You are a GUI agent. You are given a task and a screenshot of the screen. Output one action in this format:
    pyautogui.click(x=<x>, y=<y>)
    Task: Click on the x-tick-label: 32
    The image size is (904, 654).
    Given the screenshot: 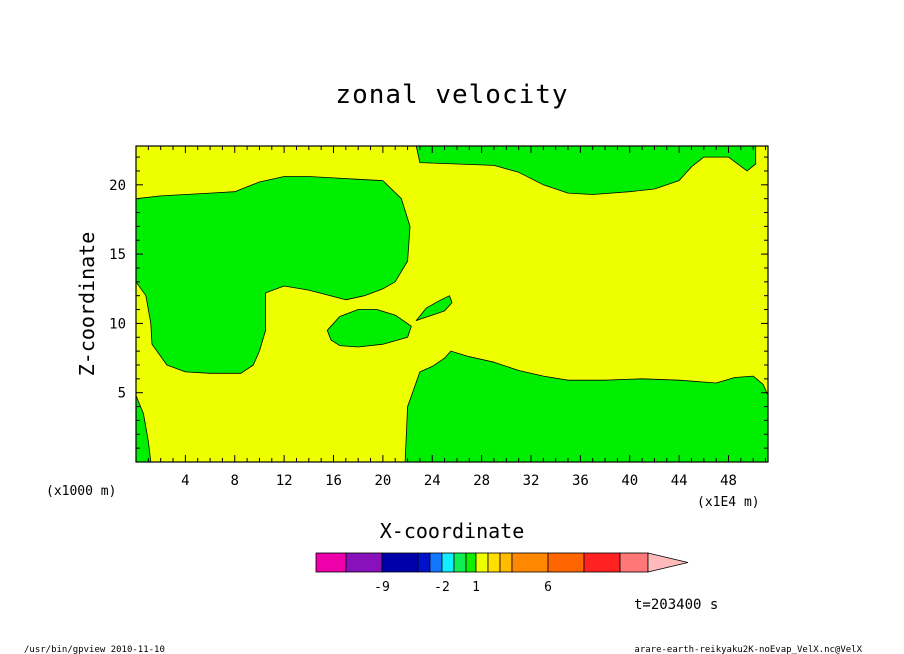 What is the action you would take?
    pyautogui.click(x=531, y=481)
    